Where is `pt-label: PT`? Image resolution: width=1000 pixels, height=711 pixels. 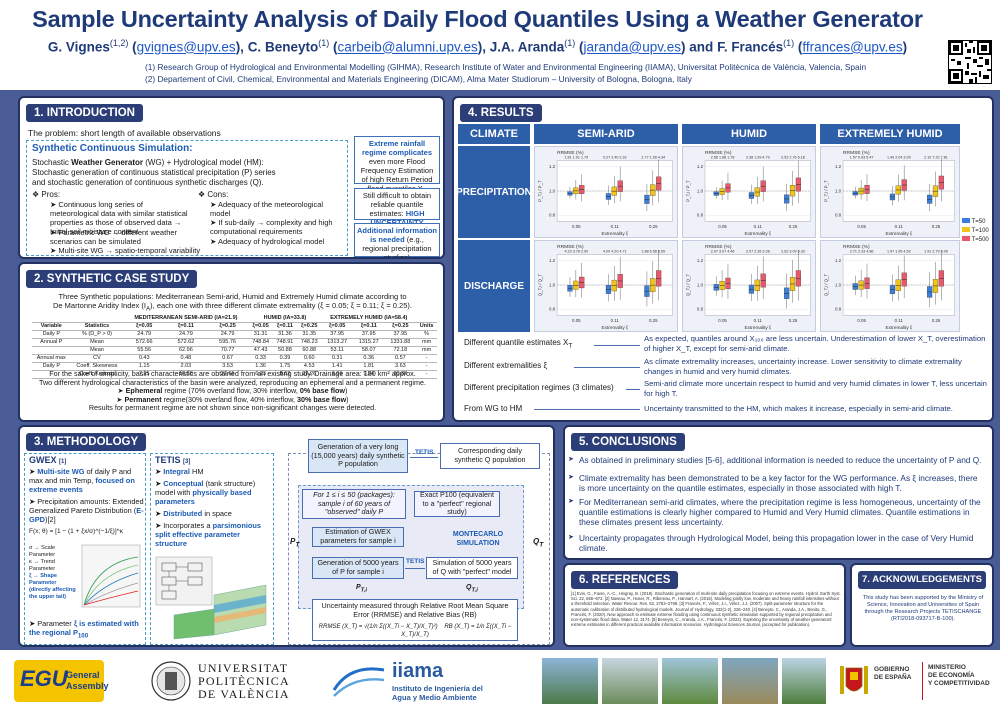 pt-label: PT is located at coordinates (295, 543).